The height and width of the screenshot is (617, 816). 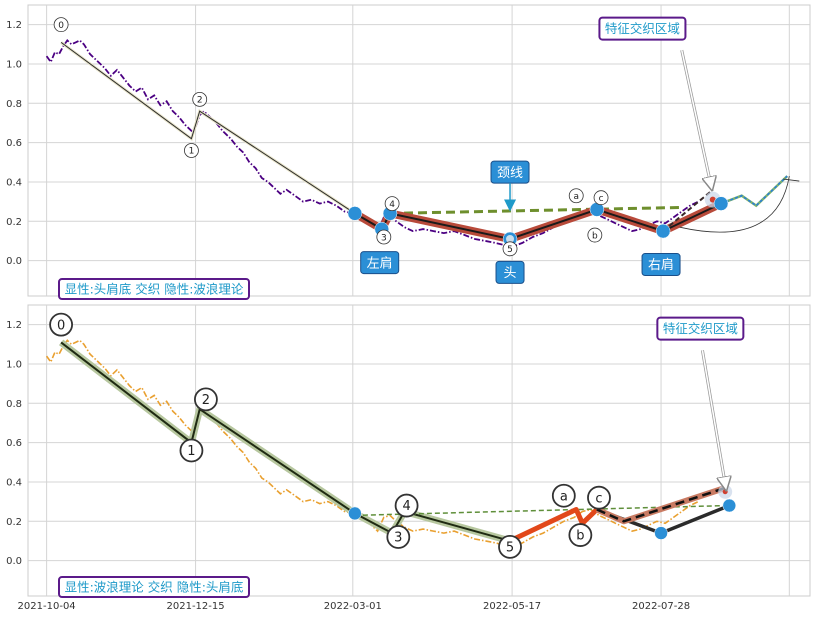 I want to click on zone-label-top-box, so click(x=642, y=28).